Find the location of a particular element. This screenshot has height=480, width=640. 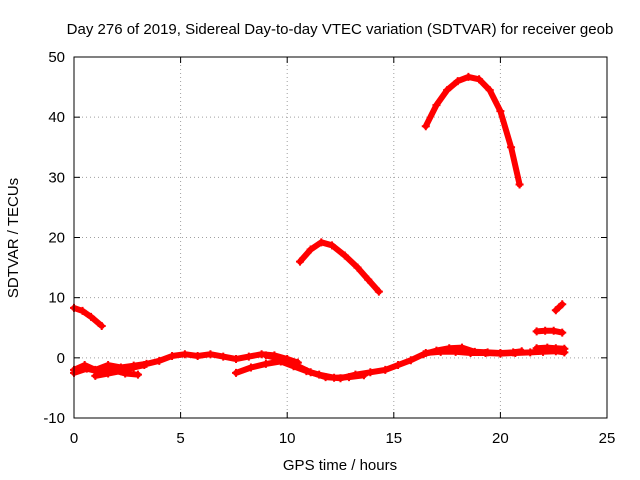

series-arc-i is located at coordinates (339, 267).